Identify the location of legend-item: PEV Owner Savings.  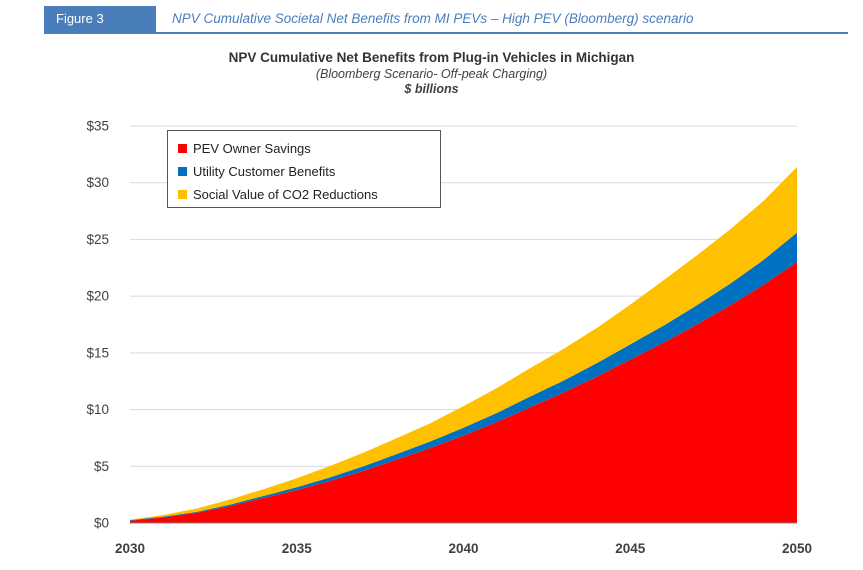
(309, 148).